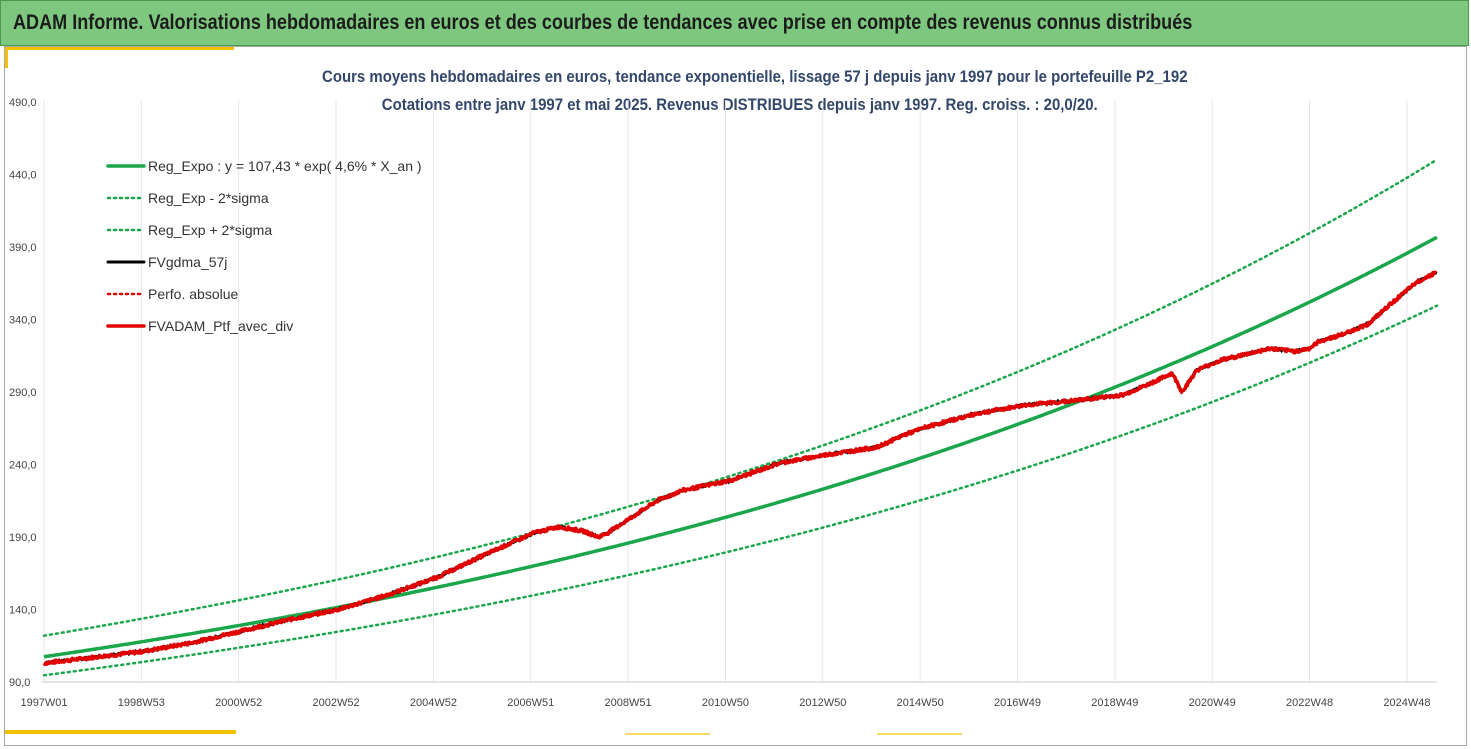 The height and width of the screenshot is (749, 1471). I want to click on x-tick-label: 2006W51, so click(530, 703).